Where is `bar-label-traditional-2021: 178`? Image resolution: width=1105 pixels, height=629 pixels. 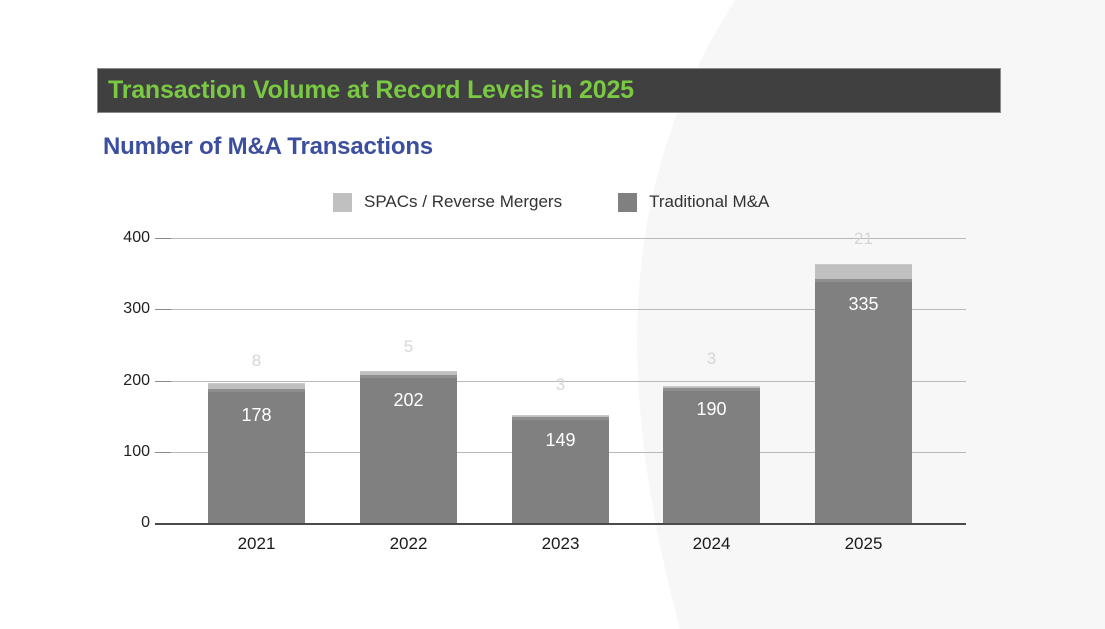
bar-label-traditional-2021: 178 is located at coordinates (256, 415).